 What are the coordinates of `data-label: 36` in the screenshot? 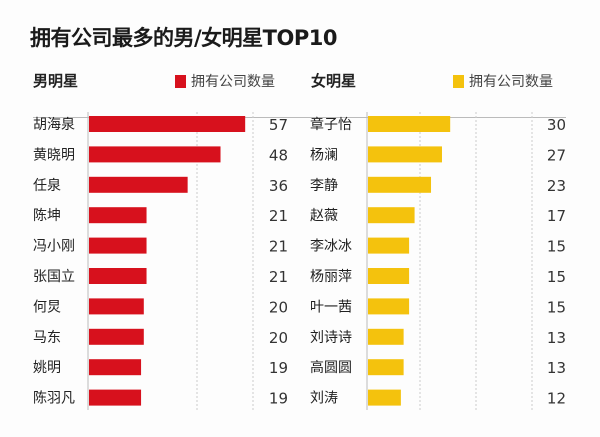 It's located at (278, 186).